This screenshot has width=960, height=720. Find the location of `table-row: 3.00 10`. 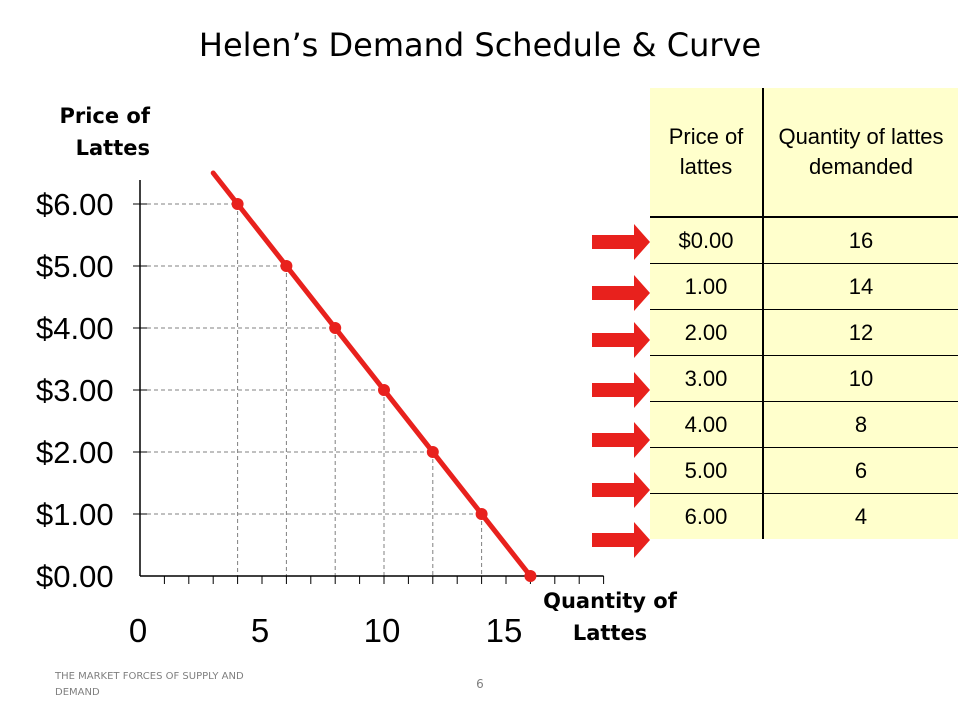

table-row: 3.00 10 is located at coordinates (804, 378).